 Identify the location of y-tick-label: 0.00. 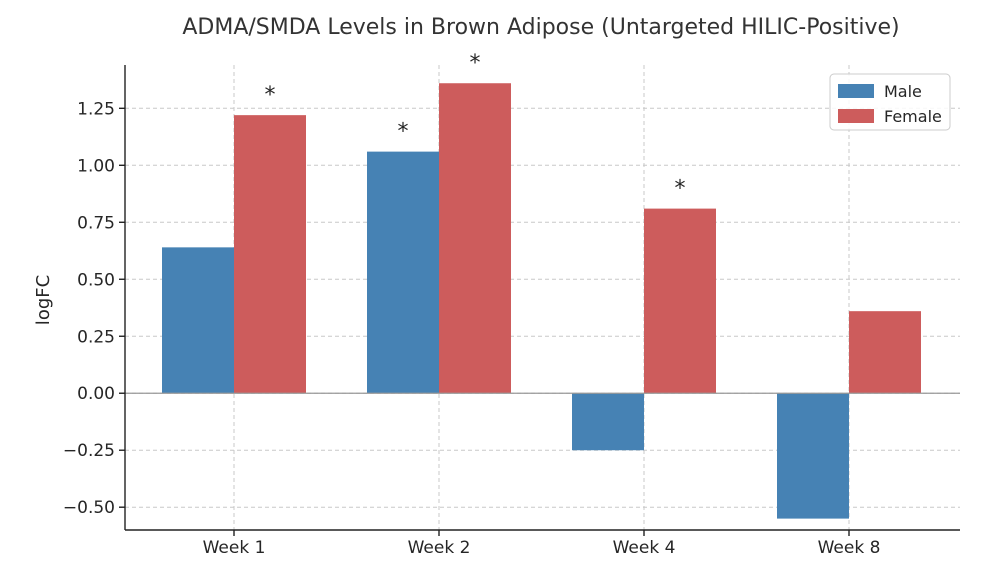
(96, 394).